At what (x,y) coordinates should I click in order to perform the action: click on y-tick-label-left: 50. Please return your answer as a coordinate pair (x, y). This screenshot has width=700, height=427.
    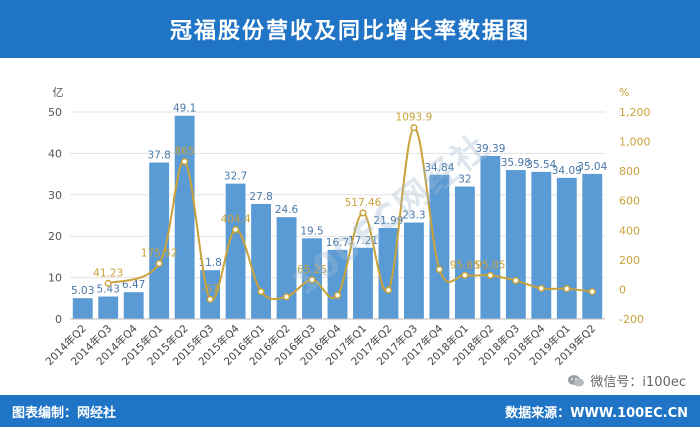
    Looking at the image, I should click on (55, 112).